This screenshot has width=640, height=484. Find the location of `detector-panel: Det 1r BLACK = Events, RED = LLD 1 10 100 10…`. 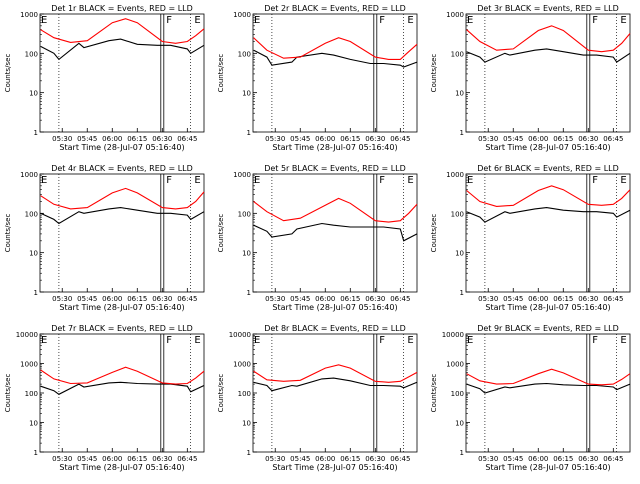

detector-panel: Det 1r BLACK = Events, RED = LLD 1 10 100 10… is located at coordinates (104, 78).